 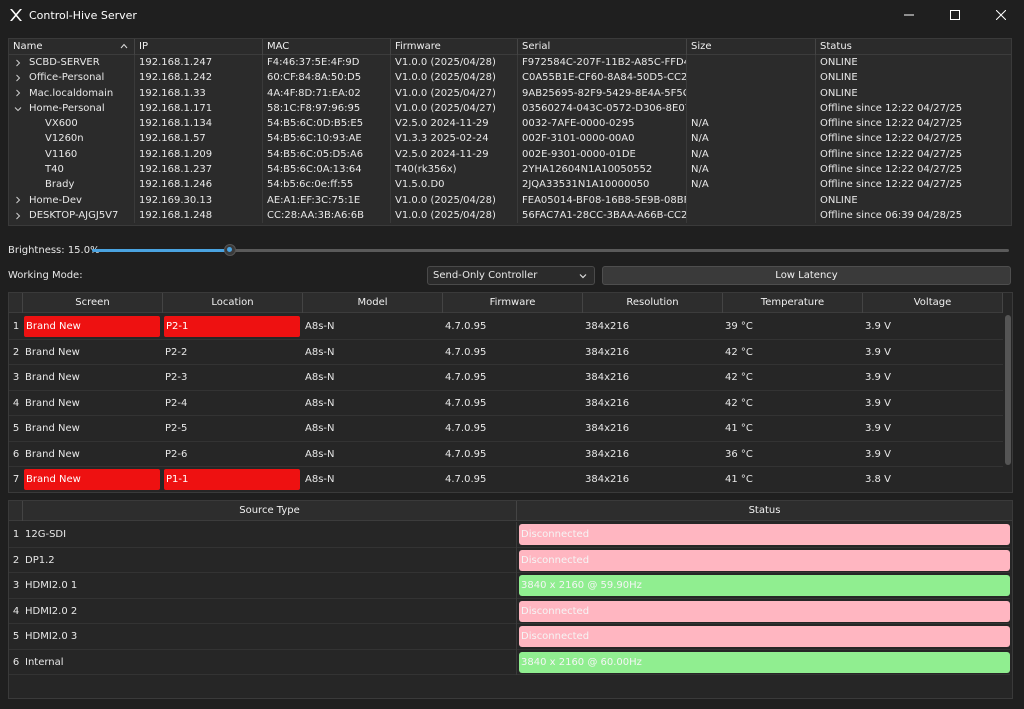 What do you see at coordinates (176, 454) in the screenshot?
I see `screen-location-cell: P2-6` at bounding box center [176, 454].